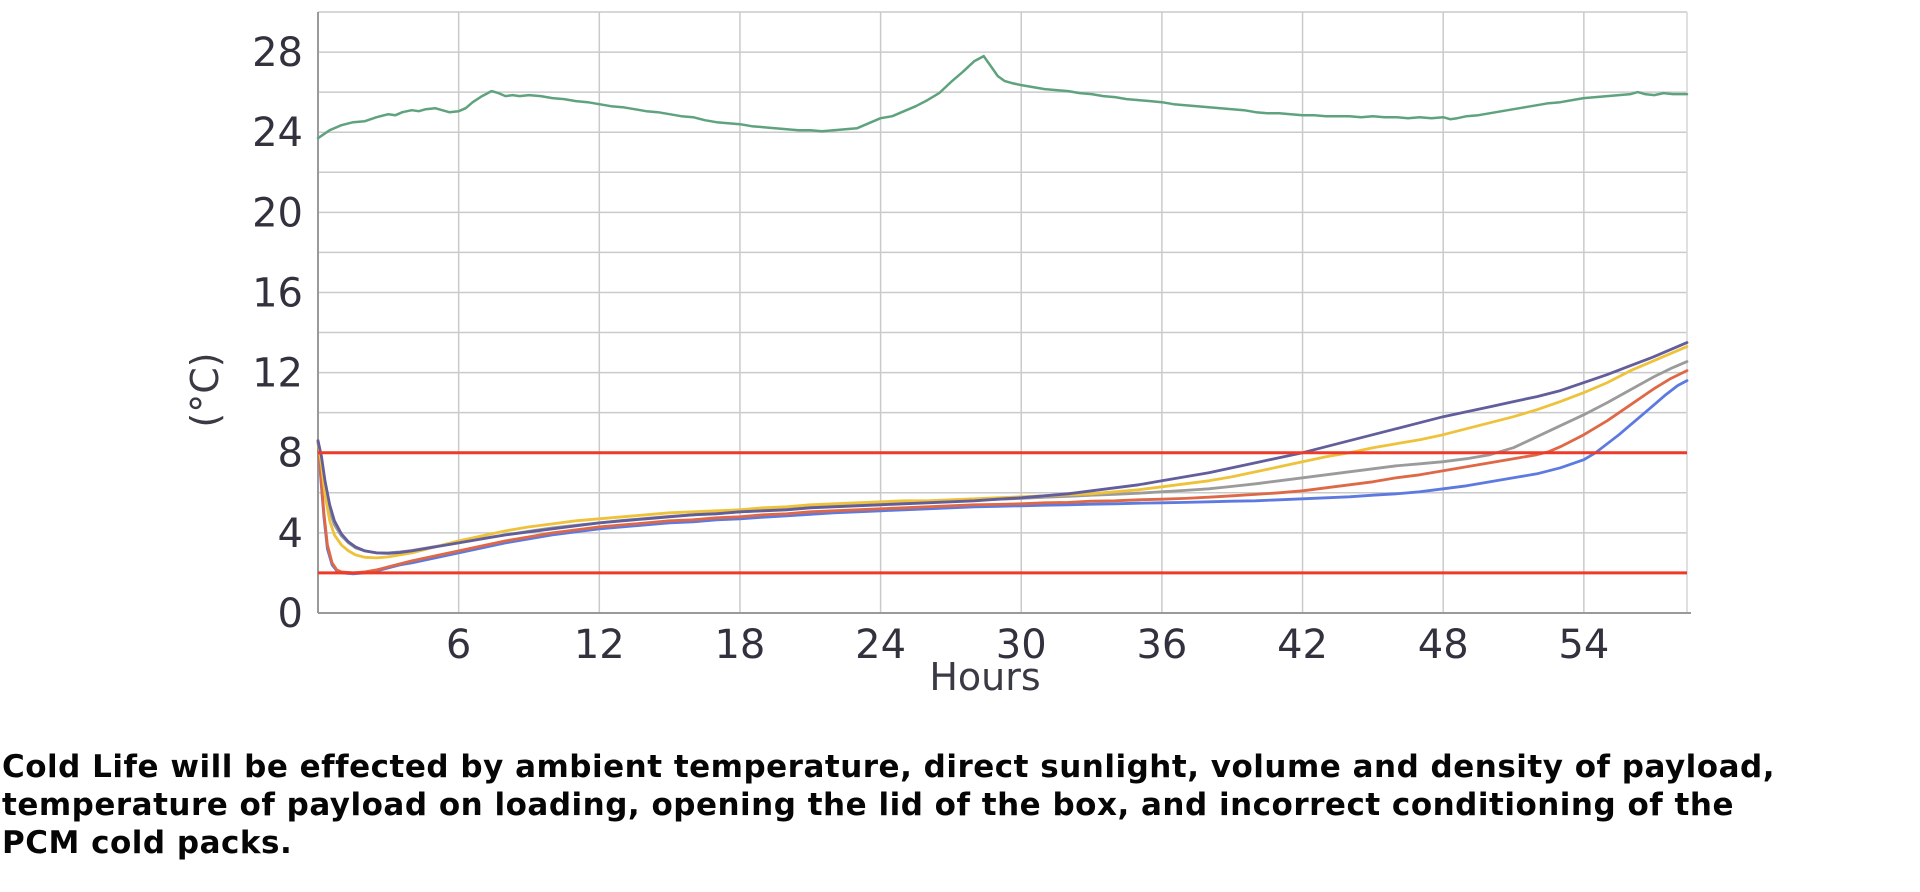  What do you see at coordinates (880, 645) in the screenshot?
I see `x-tick-label-24: 24` at bounding box center [880, 645].